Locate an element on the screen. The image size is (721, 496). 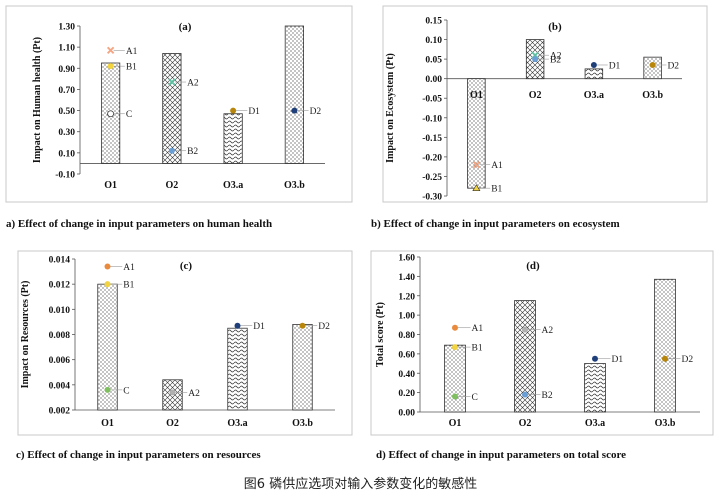
y-tick-label: -0.10 is located at coordinates (432, 119).